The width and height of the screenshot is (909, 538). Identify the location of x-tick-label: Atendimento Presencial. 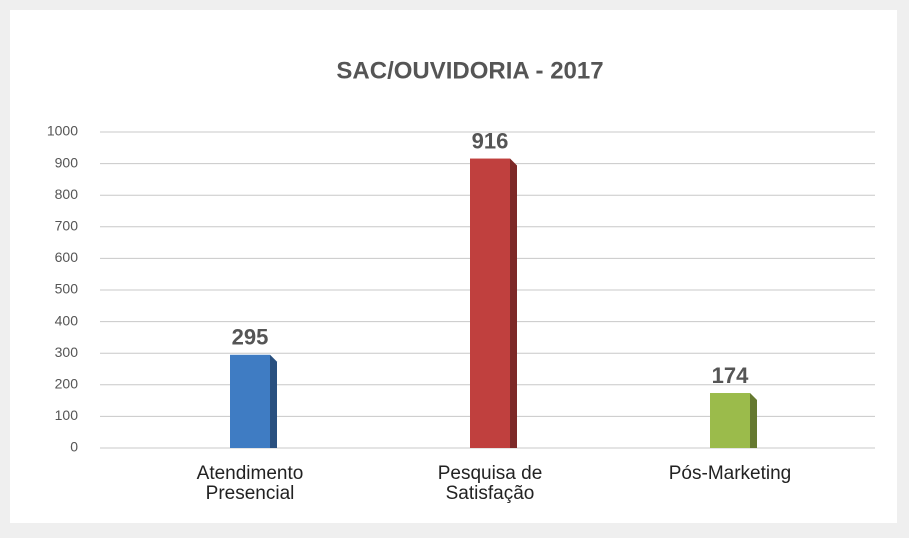
(250, 483).